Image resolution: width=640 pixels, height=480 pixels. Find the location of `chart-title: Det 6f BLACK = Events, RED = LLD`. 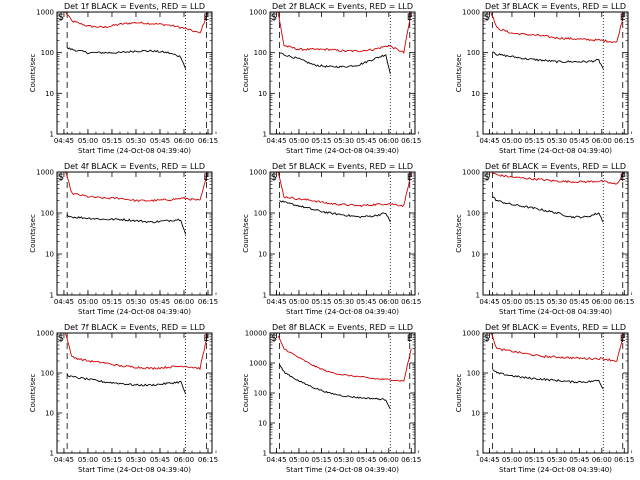

chart-title: Det 6f BLACK = Events, RED = LLD is located at coordinates (555, 166).